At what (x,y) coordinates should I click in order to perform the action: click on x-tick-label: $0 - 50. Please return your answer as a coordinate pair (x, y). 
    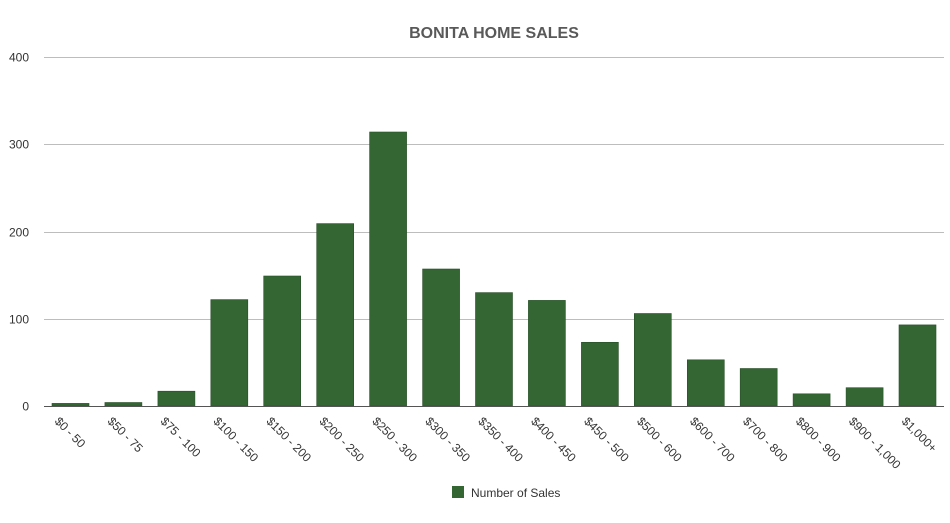
    Looking at the image, I should click on (70, 432).